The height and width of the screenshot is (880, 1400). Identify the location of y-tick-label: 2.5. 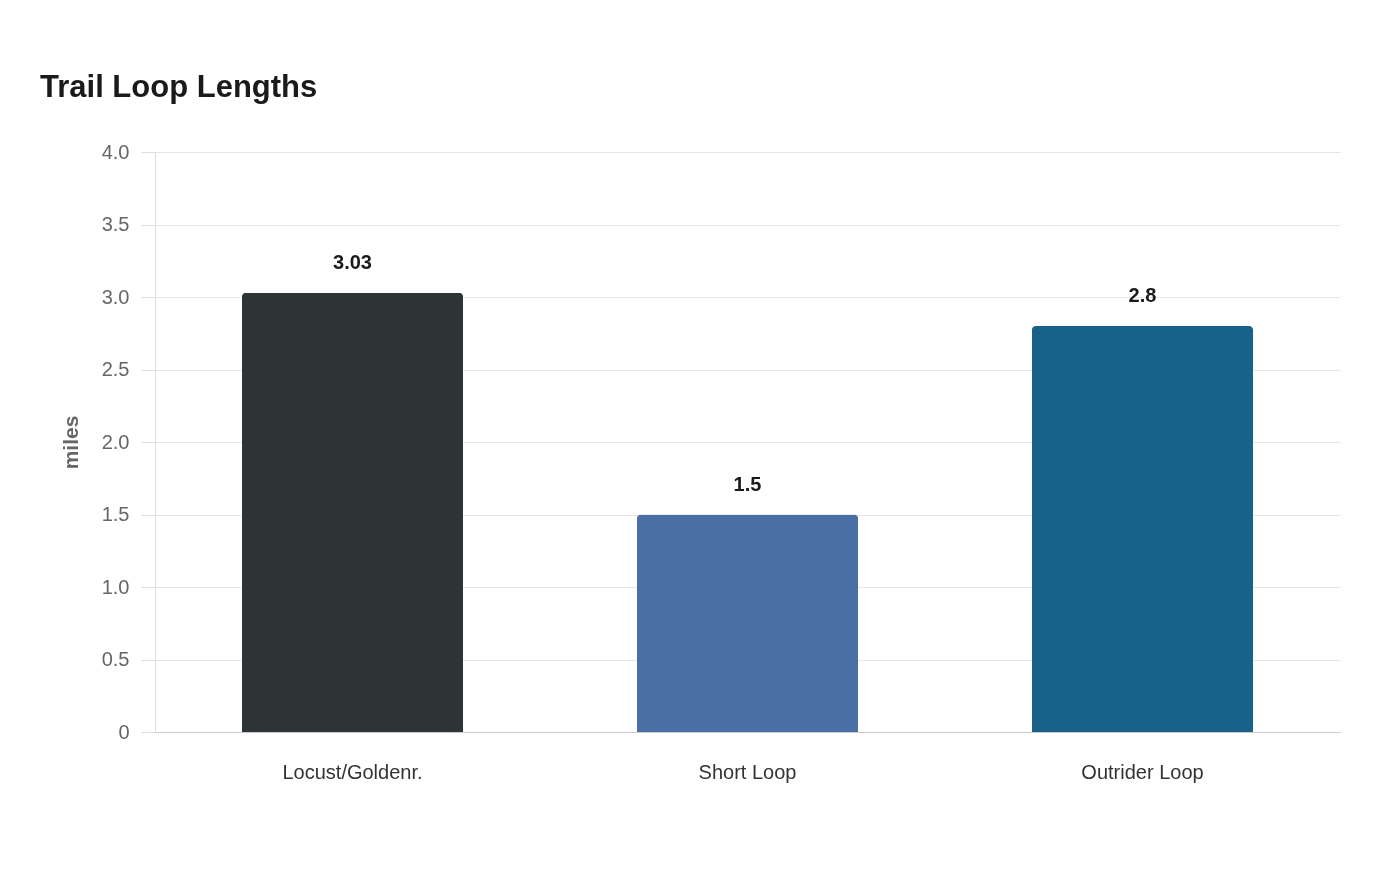
(115, 369).